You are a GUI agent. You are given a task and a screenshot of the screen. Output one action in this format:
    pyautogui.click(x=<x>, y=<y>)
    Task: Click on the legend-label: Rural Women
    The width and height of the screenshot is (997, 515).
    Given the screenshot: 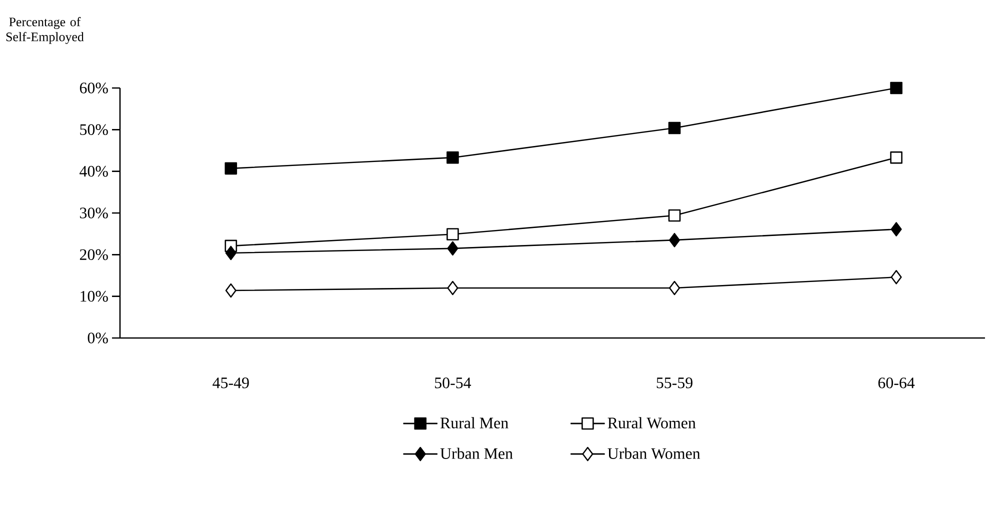 What is the action you would take?
    pyautogui.click(x=652, y=422)
    